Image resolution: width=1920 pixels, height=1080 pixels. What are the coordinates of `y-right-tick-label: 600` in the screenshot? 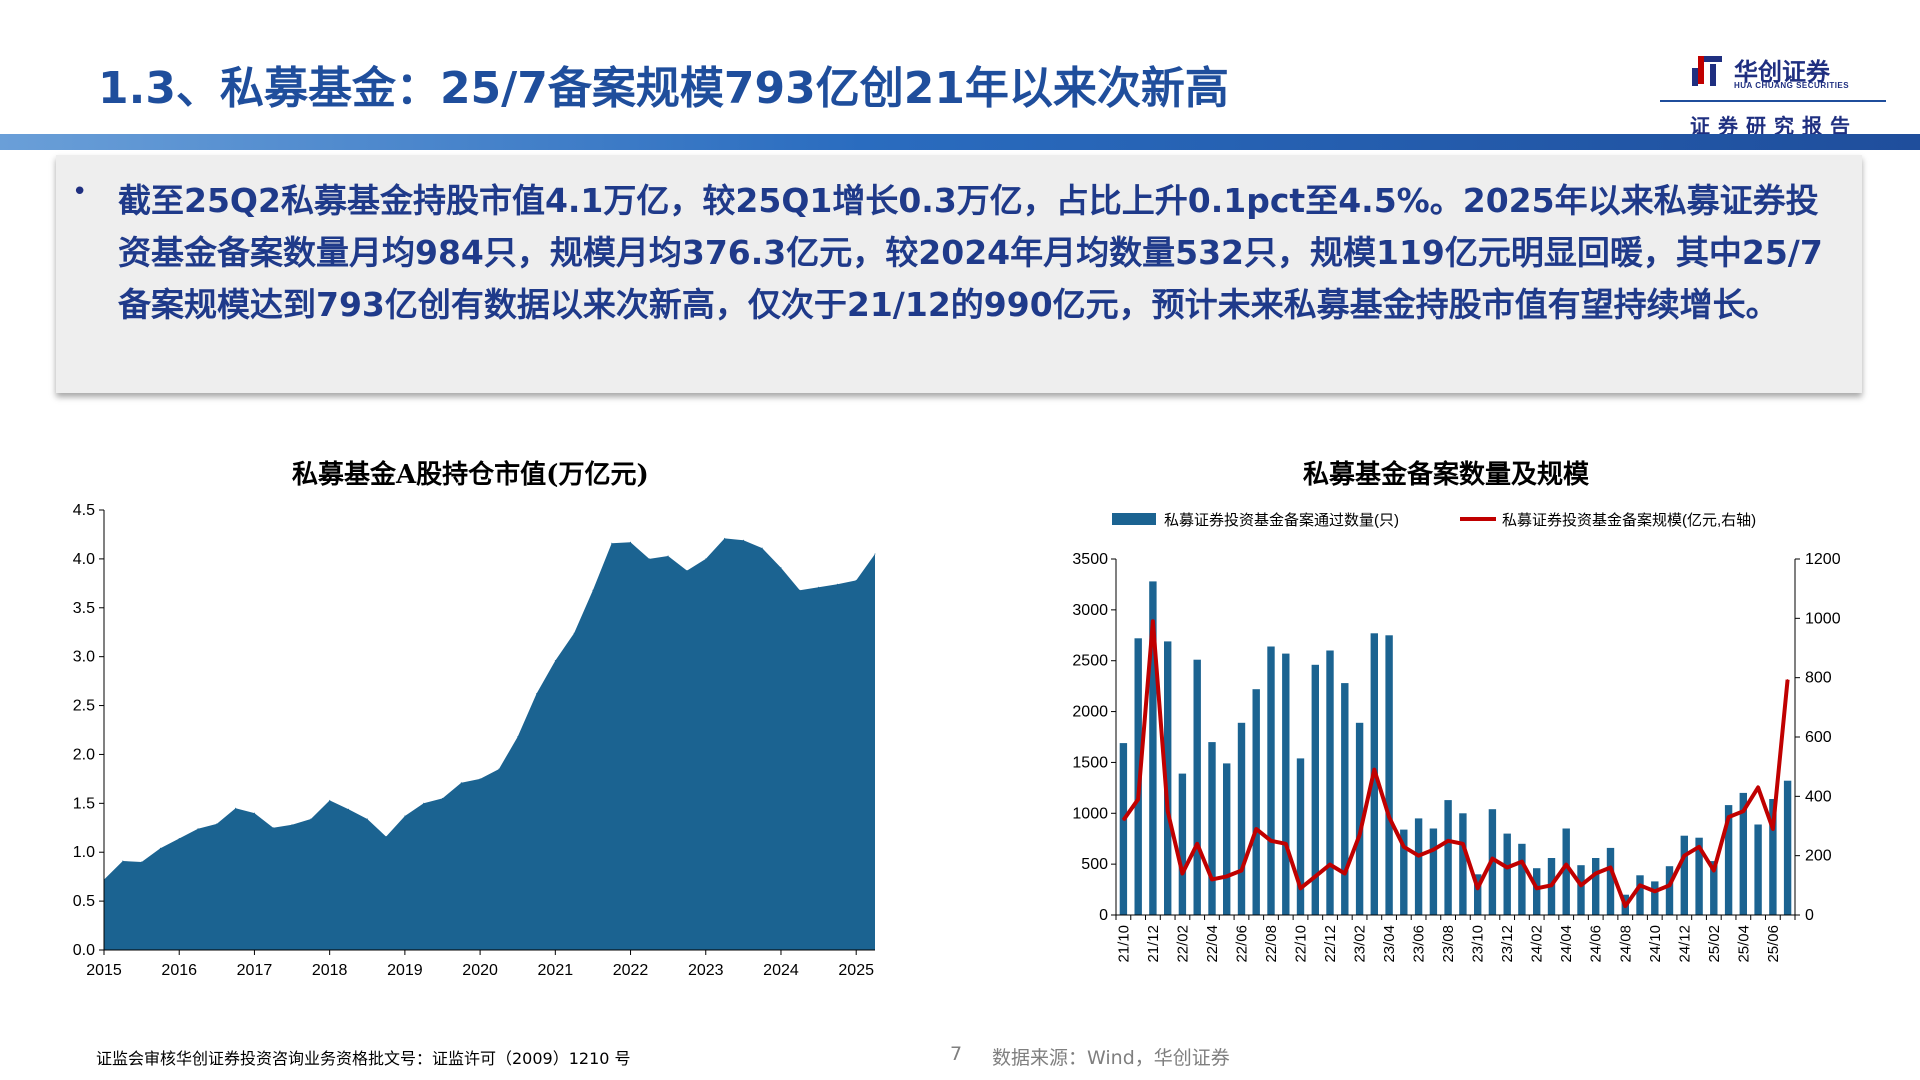 It's located at (1818, 737).